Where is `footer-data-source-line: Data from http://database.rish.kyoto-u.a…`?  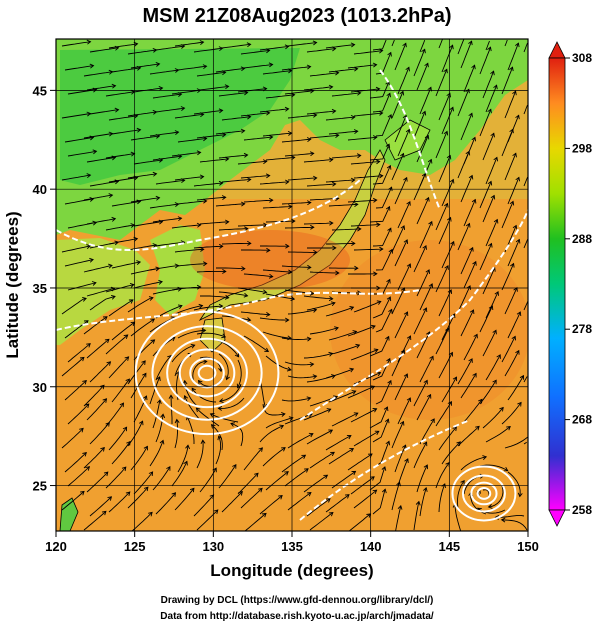 footer-data-source-line: Data from http://database.rish.kyoto-u.a… is located at coordinates (297, 616).